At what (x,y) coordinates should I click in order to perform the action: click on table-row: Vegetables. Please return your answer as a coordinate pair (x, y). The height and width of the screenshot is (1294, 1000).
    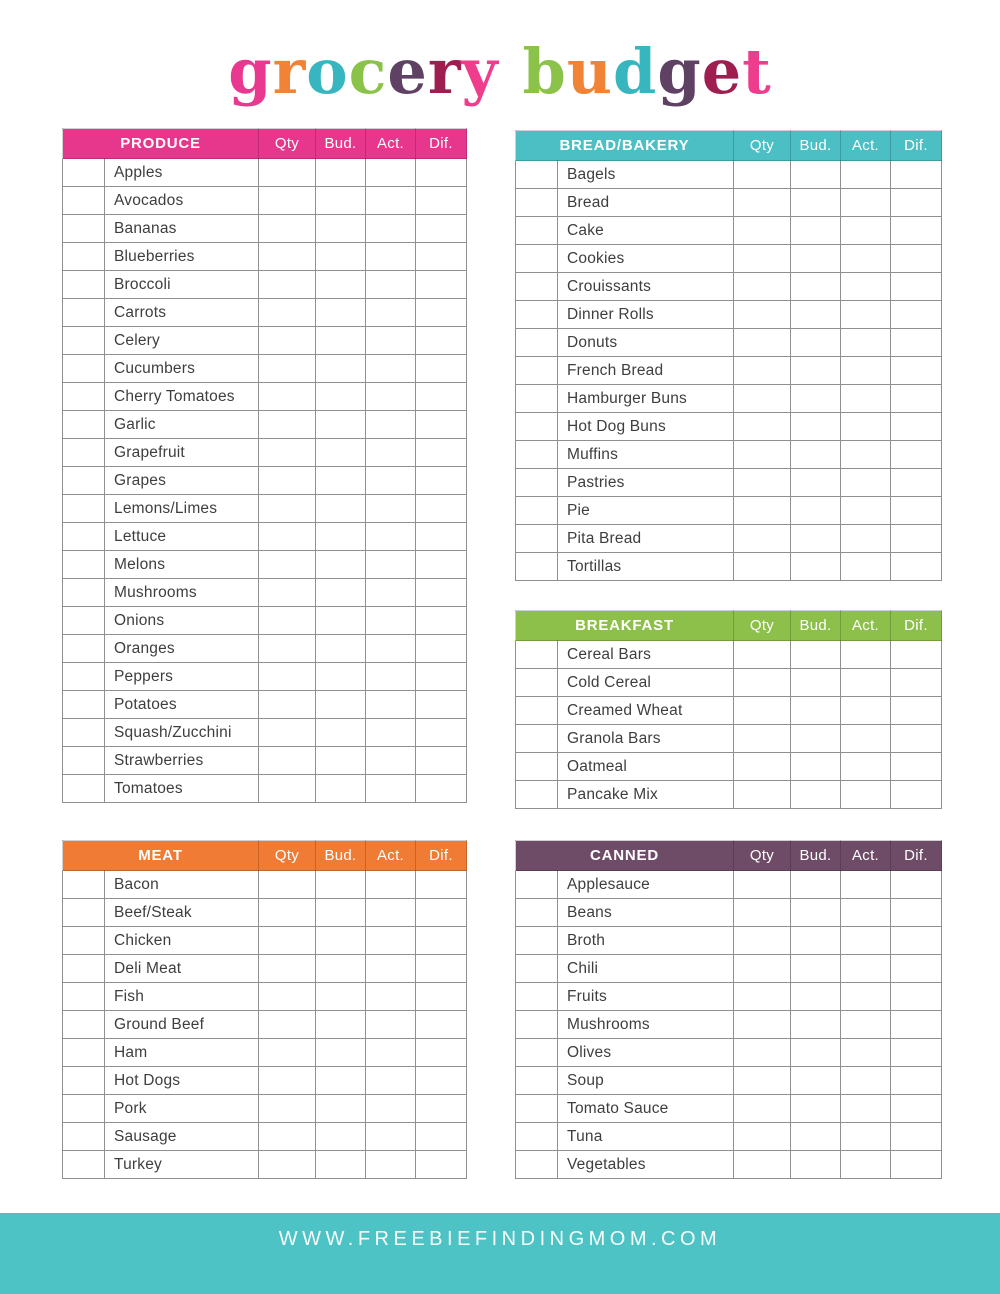
    Looking at the image, I should click on (728, 1164).